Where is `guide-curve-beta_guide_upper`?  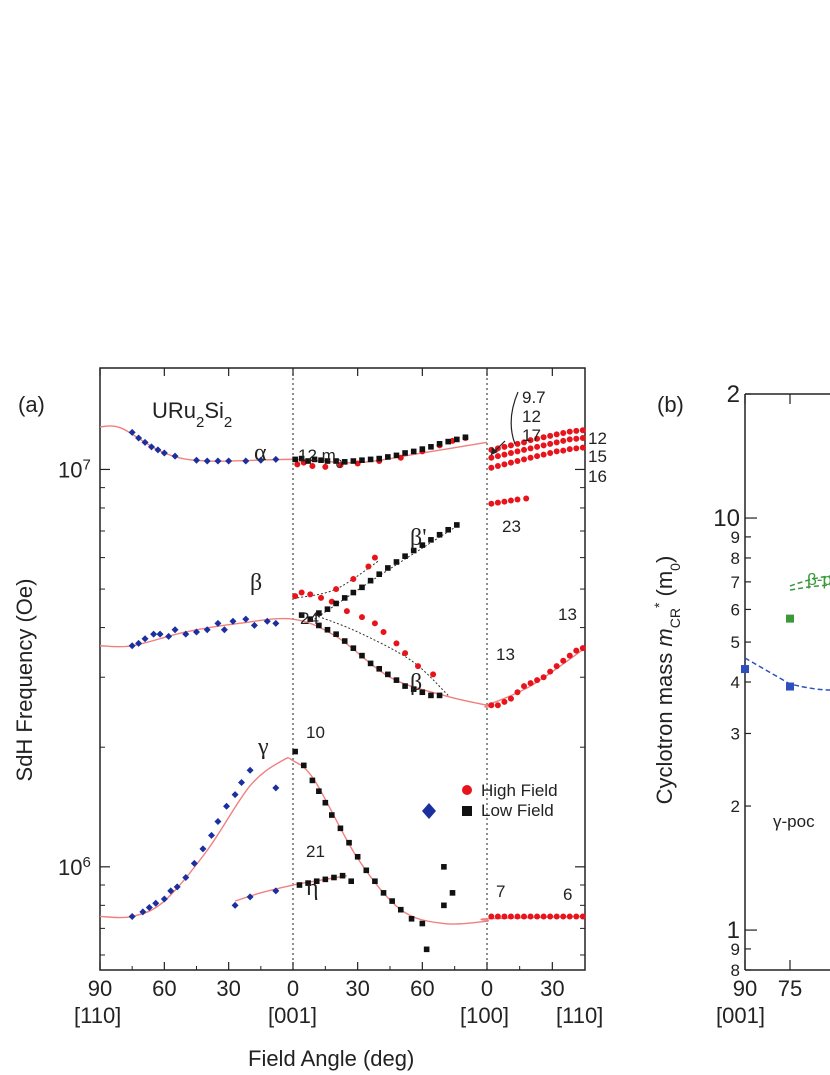
guide-curve-beta_guide_upper is located at coordinates (338, 579).